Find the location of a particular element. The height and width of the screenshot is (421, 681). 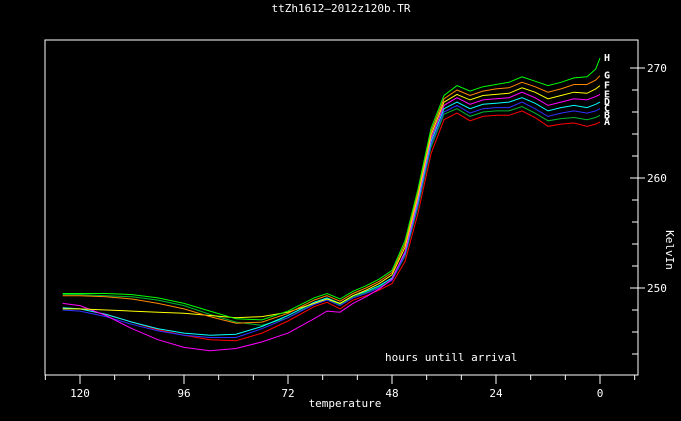

y-tick-label: 270 is located at coordinates (657, 68).